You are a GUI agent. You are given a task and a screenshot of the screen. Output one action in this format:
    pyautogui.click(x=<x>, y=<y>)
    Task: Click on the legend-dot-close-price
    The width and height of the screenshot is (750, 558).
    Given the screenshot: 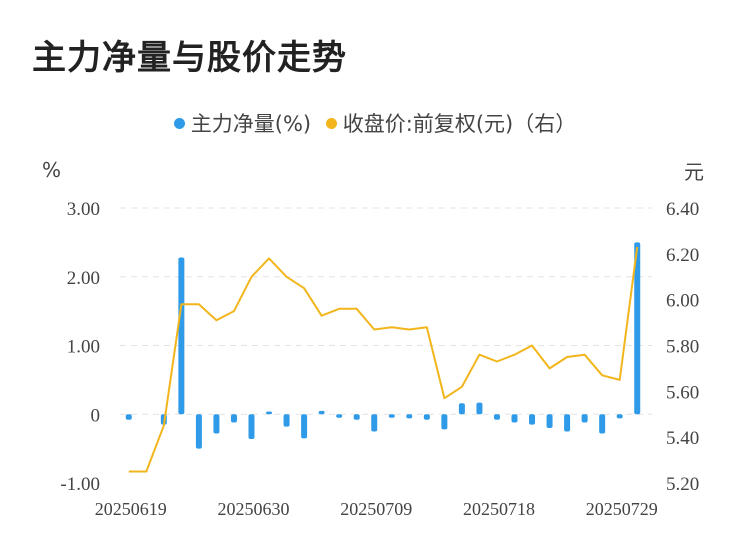 What is the action you would take?
    pyautogui.click(x=331, y=123)
    